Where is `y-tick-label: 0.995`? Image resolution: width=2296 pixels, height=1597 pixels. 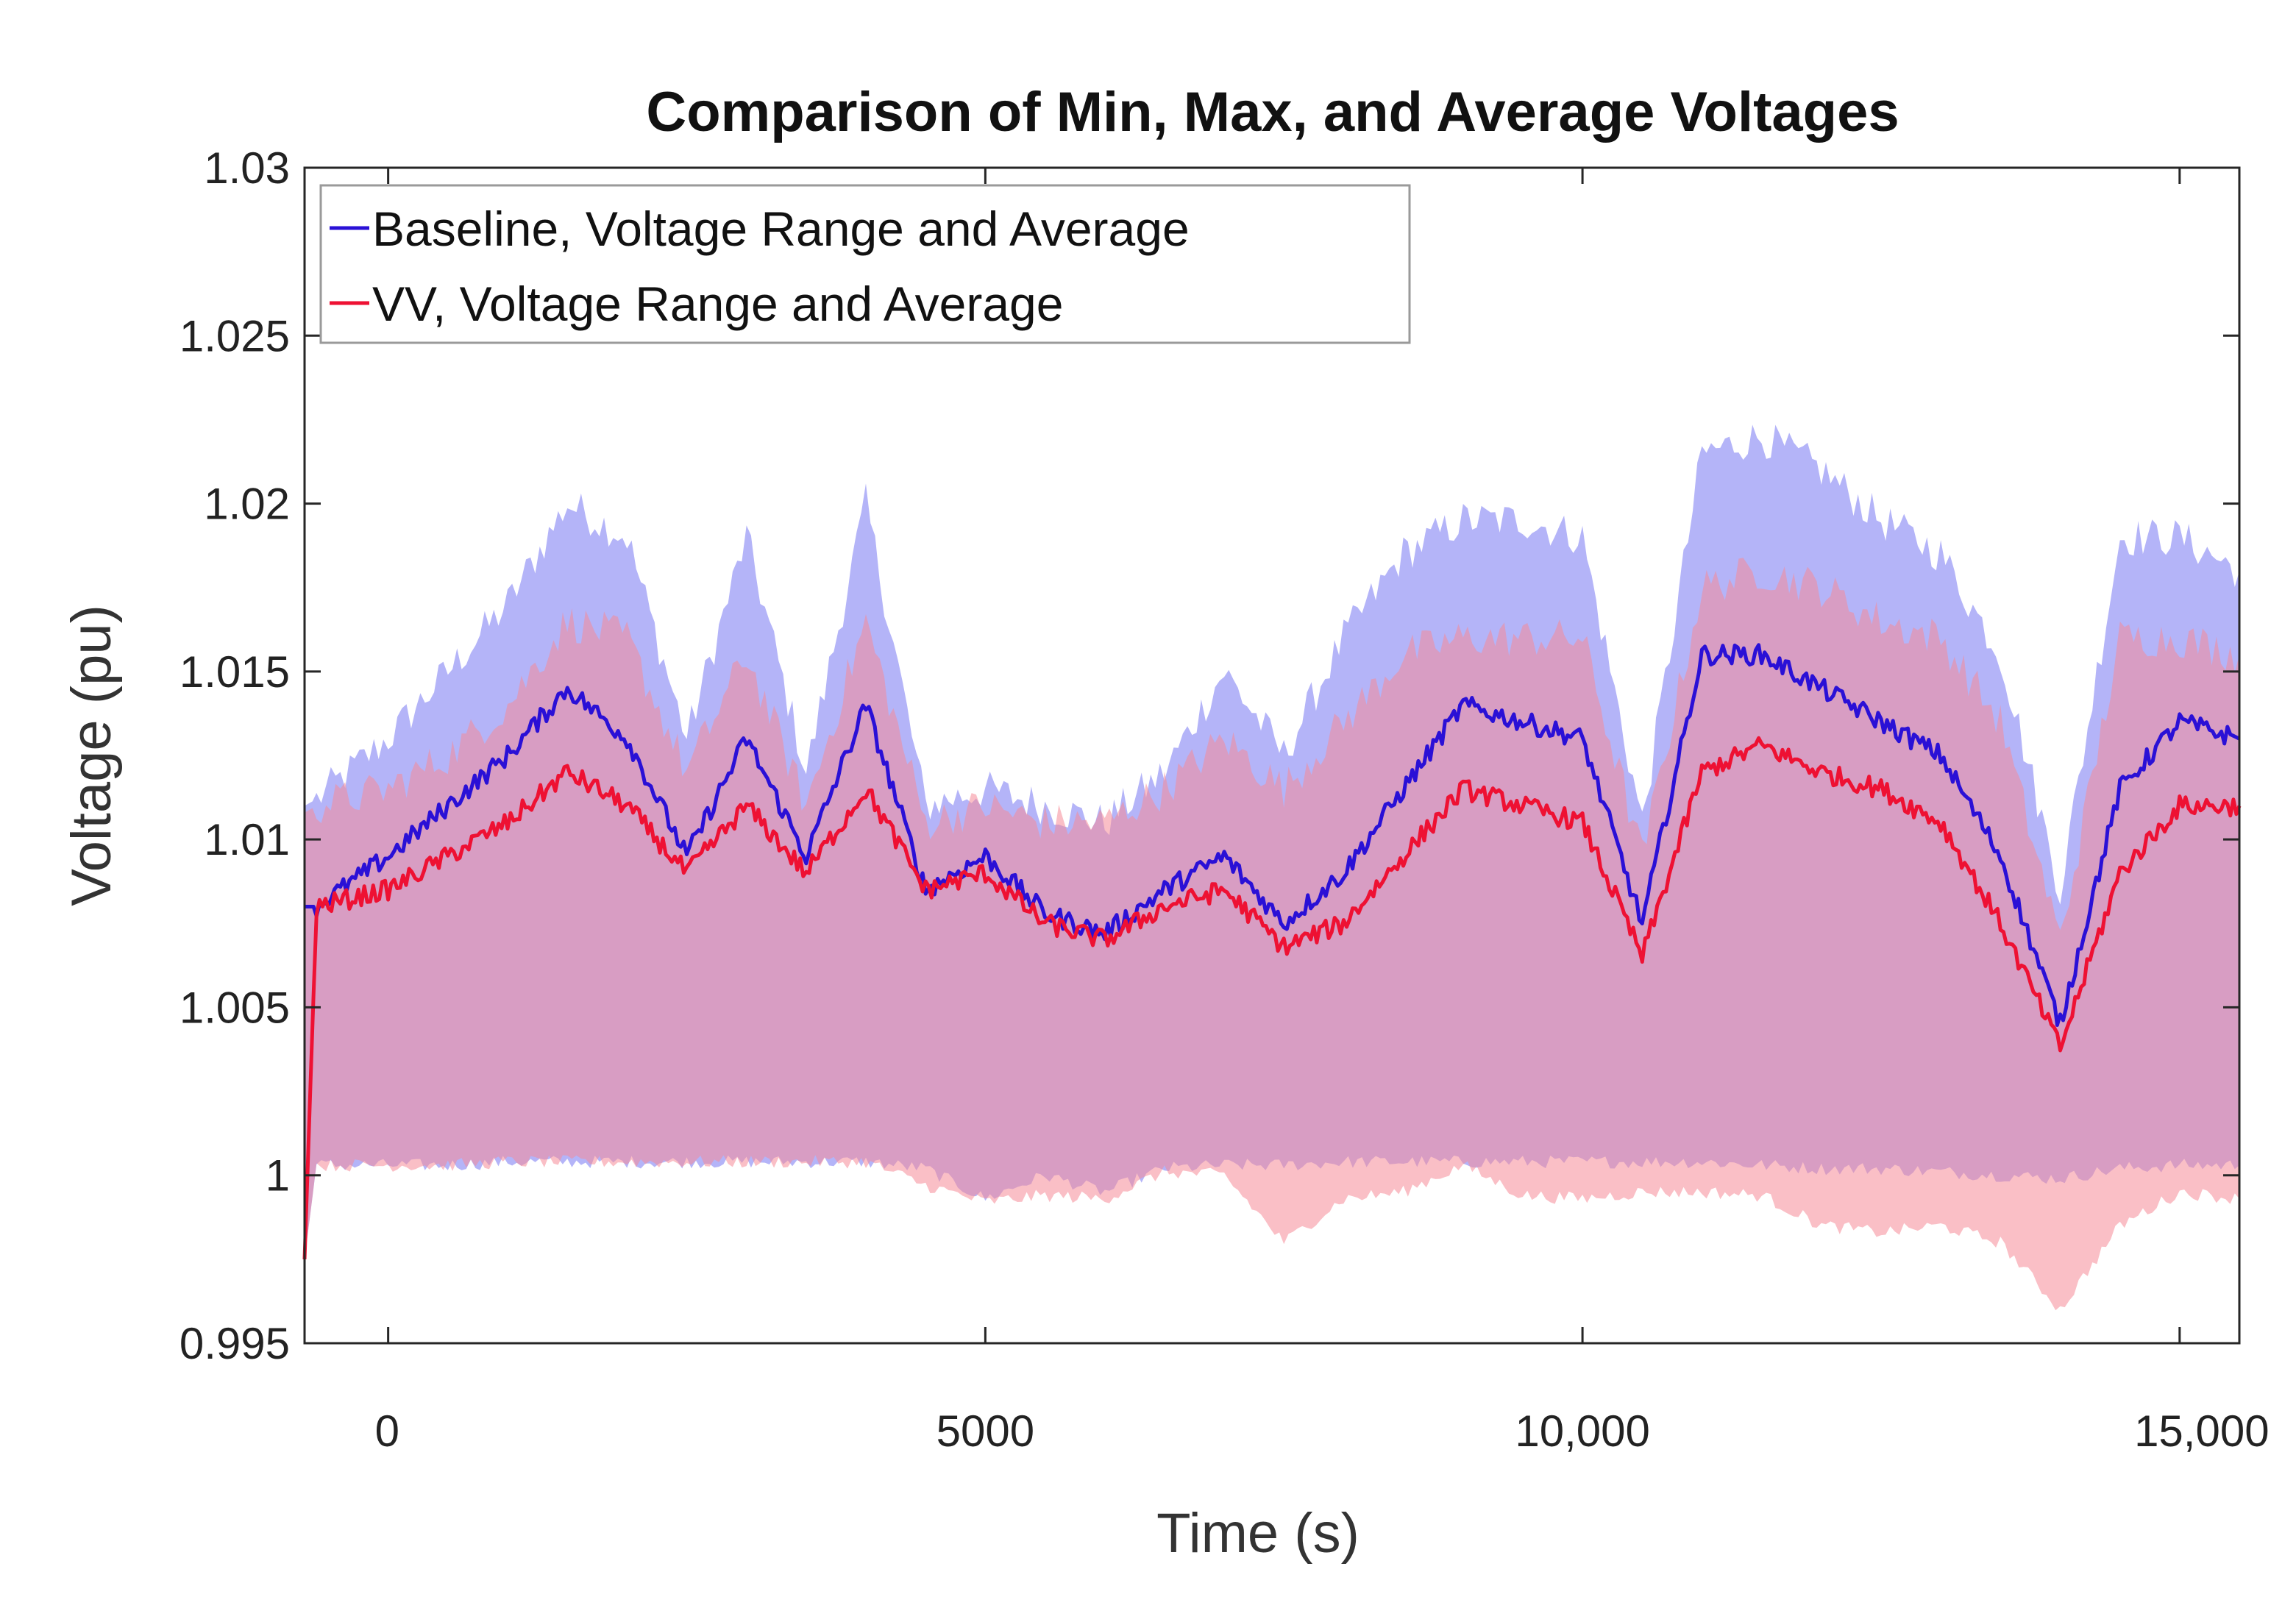 y-tick-label: 0.995 is located at coordinates (235, 1343).